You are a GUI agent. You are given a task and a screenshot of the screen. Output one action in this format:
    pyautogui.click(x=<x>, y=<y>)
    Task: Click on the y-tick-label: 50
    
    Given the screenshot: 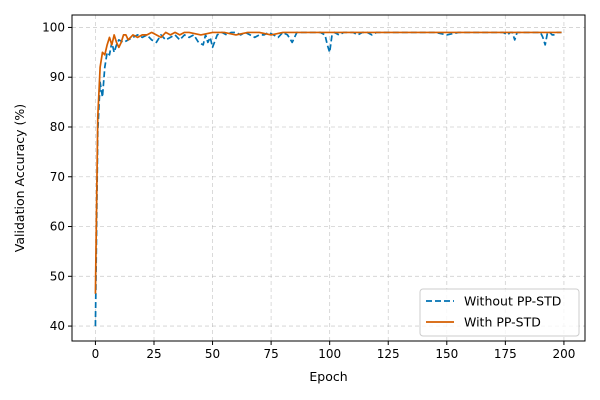 What is the action you would take?
    pyautogui.click(x=57, y=276)
    